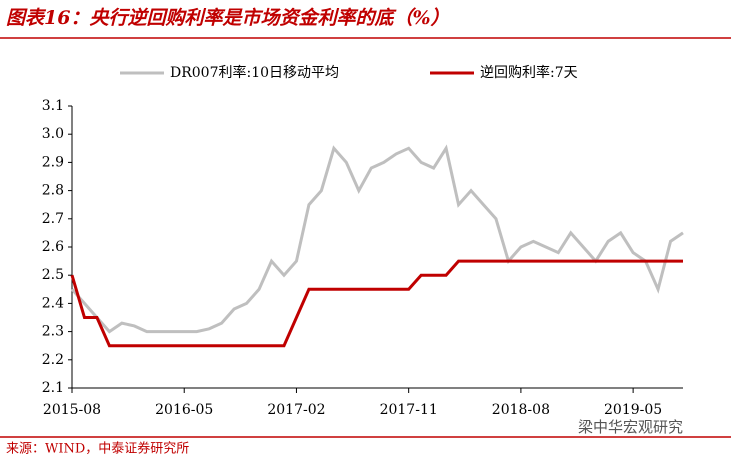 The width and height of the screenshot is (731, 459). What do you see at coordinates (53, 247) in the screenshot?
I see `y-tick-label: 2.6` at bounding box center [53, 247].